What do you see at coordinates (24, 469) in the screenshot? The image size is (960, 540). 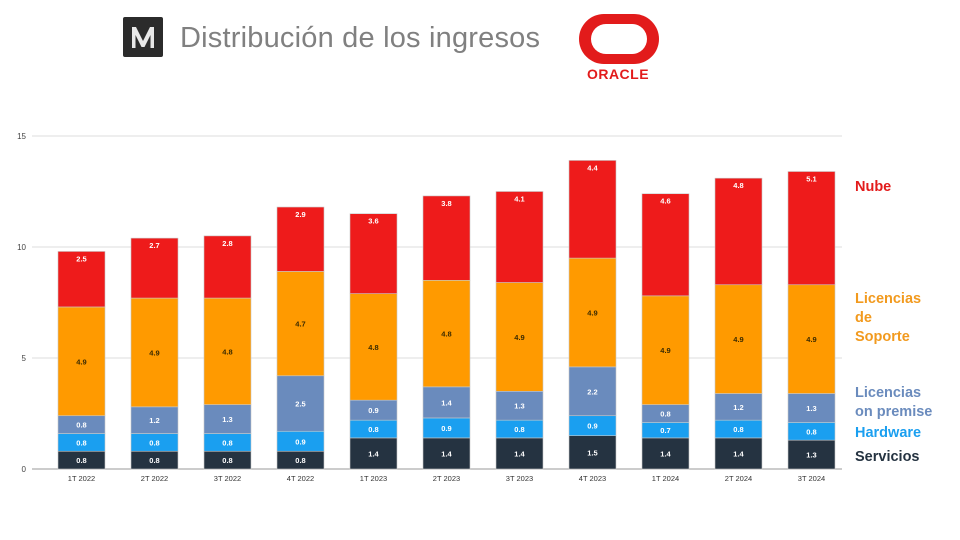 I see `y-tick-label: 0` at bounding box center [24, 469].